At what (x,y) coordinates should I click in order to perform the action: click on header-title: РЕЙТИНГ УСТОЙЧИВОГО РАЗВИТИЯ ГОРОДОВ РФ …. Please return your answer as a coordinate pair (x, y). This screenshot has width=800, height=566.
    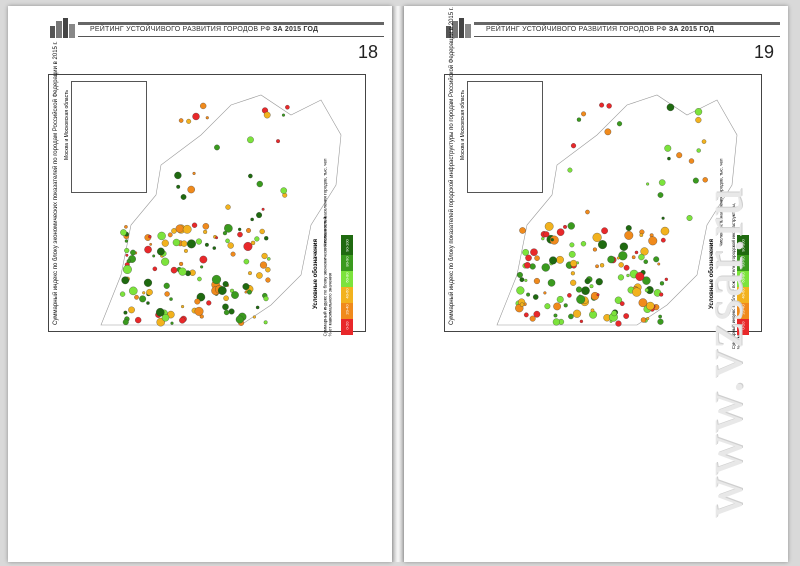
    Looking at the image, I should click on (204, 29).